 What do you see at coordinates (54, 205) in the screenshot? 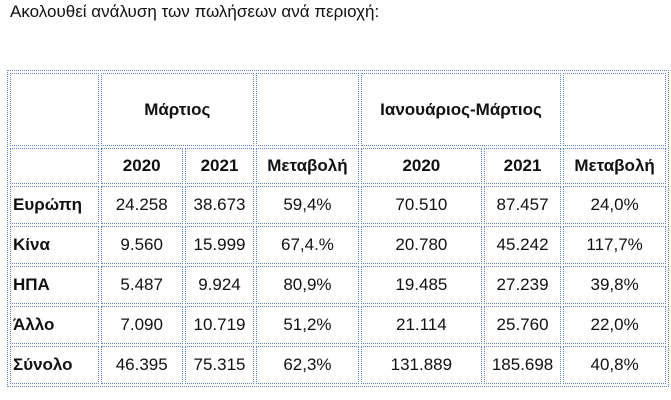
I see `row-header: Ευρώπη` at bounding box center [54, 205].